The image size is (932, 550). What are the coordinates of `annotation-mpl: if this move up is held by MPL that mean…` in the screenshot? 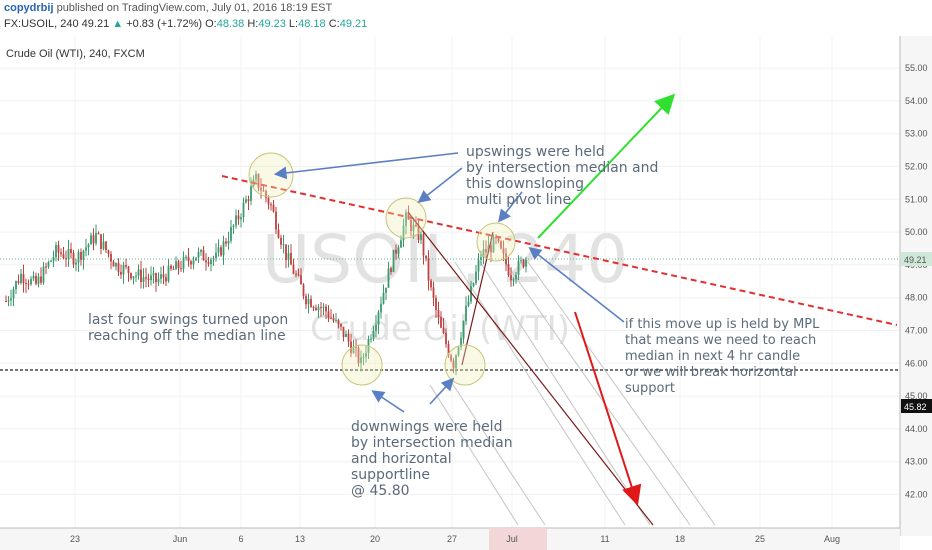 It's located at (724, 356).